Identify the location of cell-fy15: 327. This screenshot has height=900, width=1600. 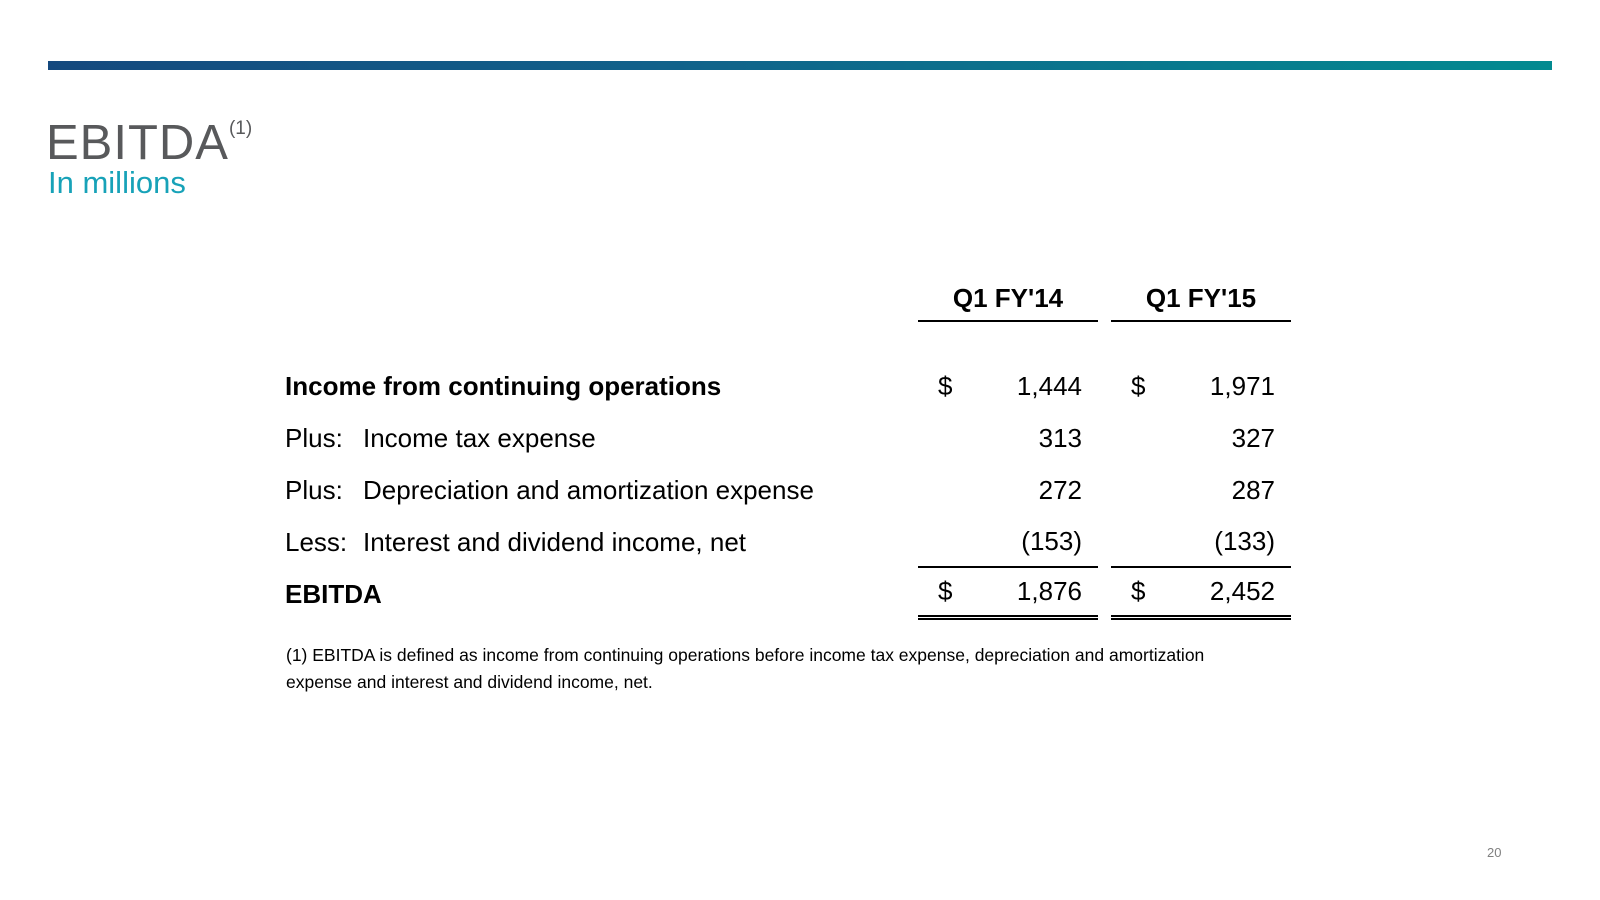
(1201, 438).